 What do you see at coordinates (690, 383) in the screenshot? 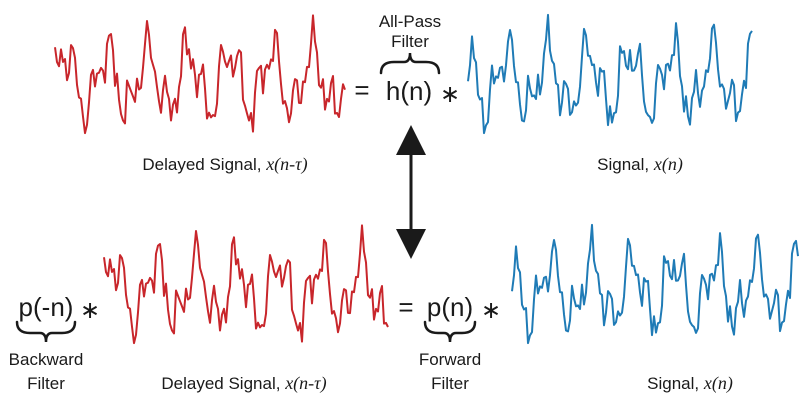
I see `signal-caption-bottom: Signal, x(n)` at bounding box center [690, 383].